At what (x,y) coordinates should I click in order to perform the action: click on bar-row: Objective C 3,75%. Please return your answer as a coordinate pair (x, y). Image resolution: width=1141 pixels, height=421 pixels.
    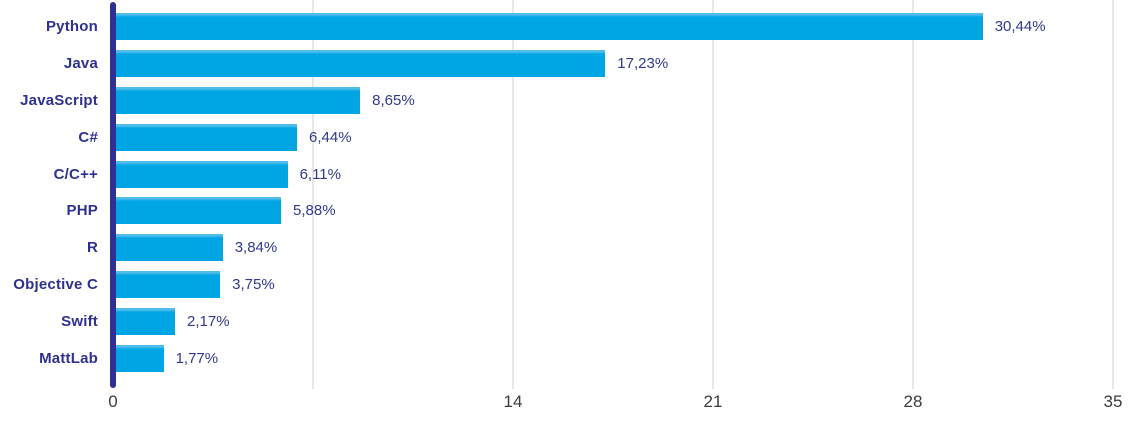
    Looking at the image, I should click on (570, 284).